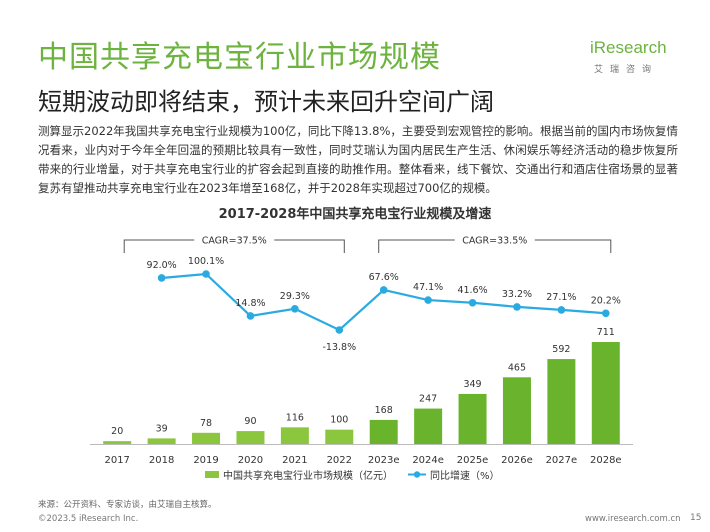 Image resolution: width=710 pixels, height=532 pixels. I want to click on growth-value-label: 20.2%, so click(606, 300).